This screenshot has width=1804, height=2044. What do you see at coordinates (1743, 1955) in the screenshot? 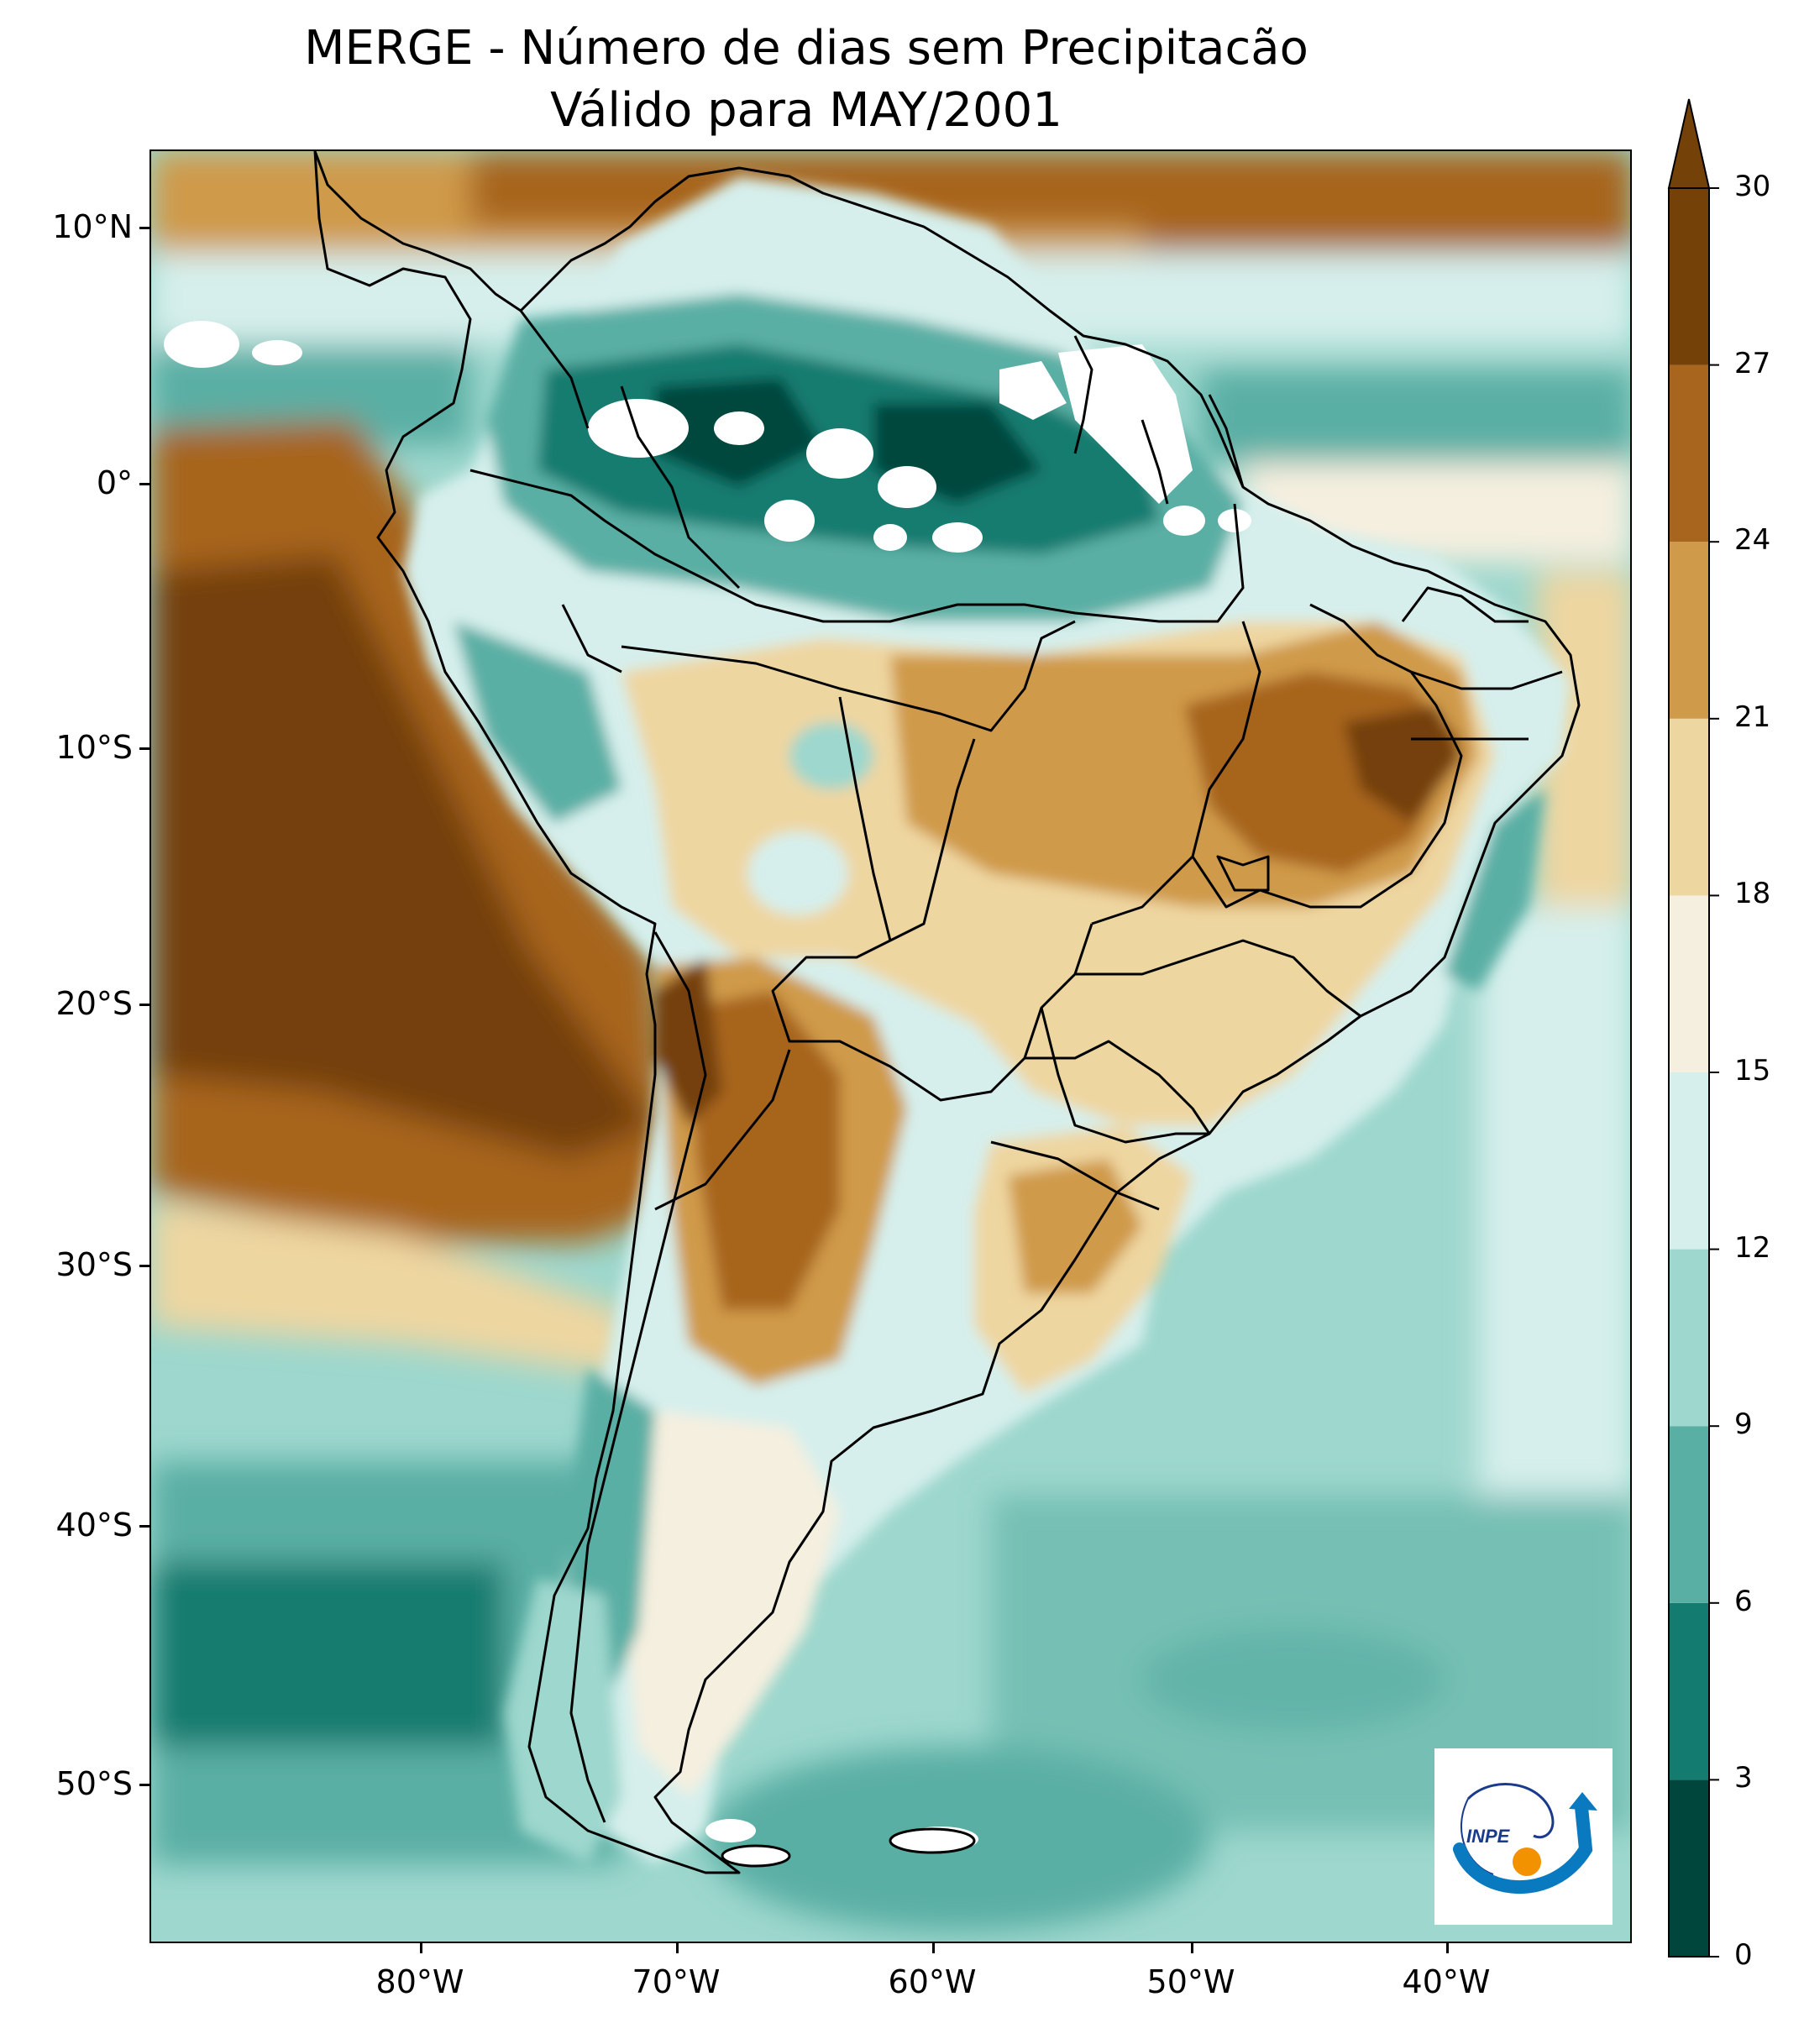
I see `colorbar-tick-label: 0` at bounding box center [1743, 1955].